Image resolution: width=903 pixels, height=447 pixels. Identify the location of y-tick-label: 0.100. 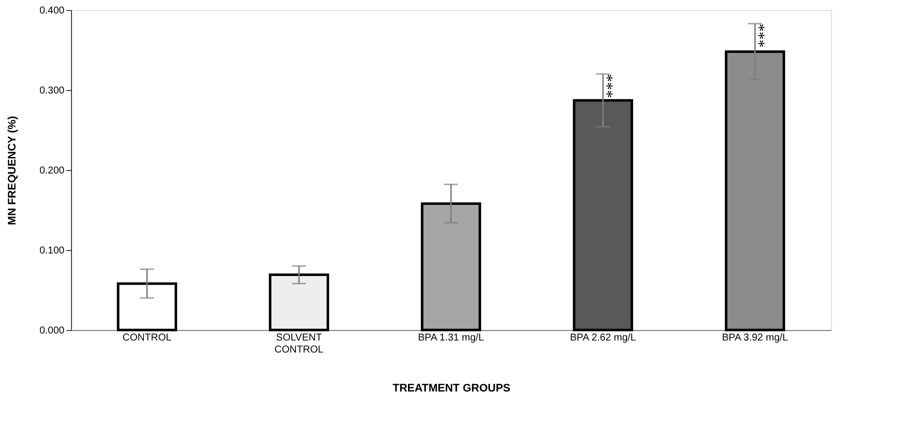
(52, 251).